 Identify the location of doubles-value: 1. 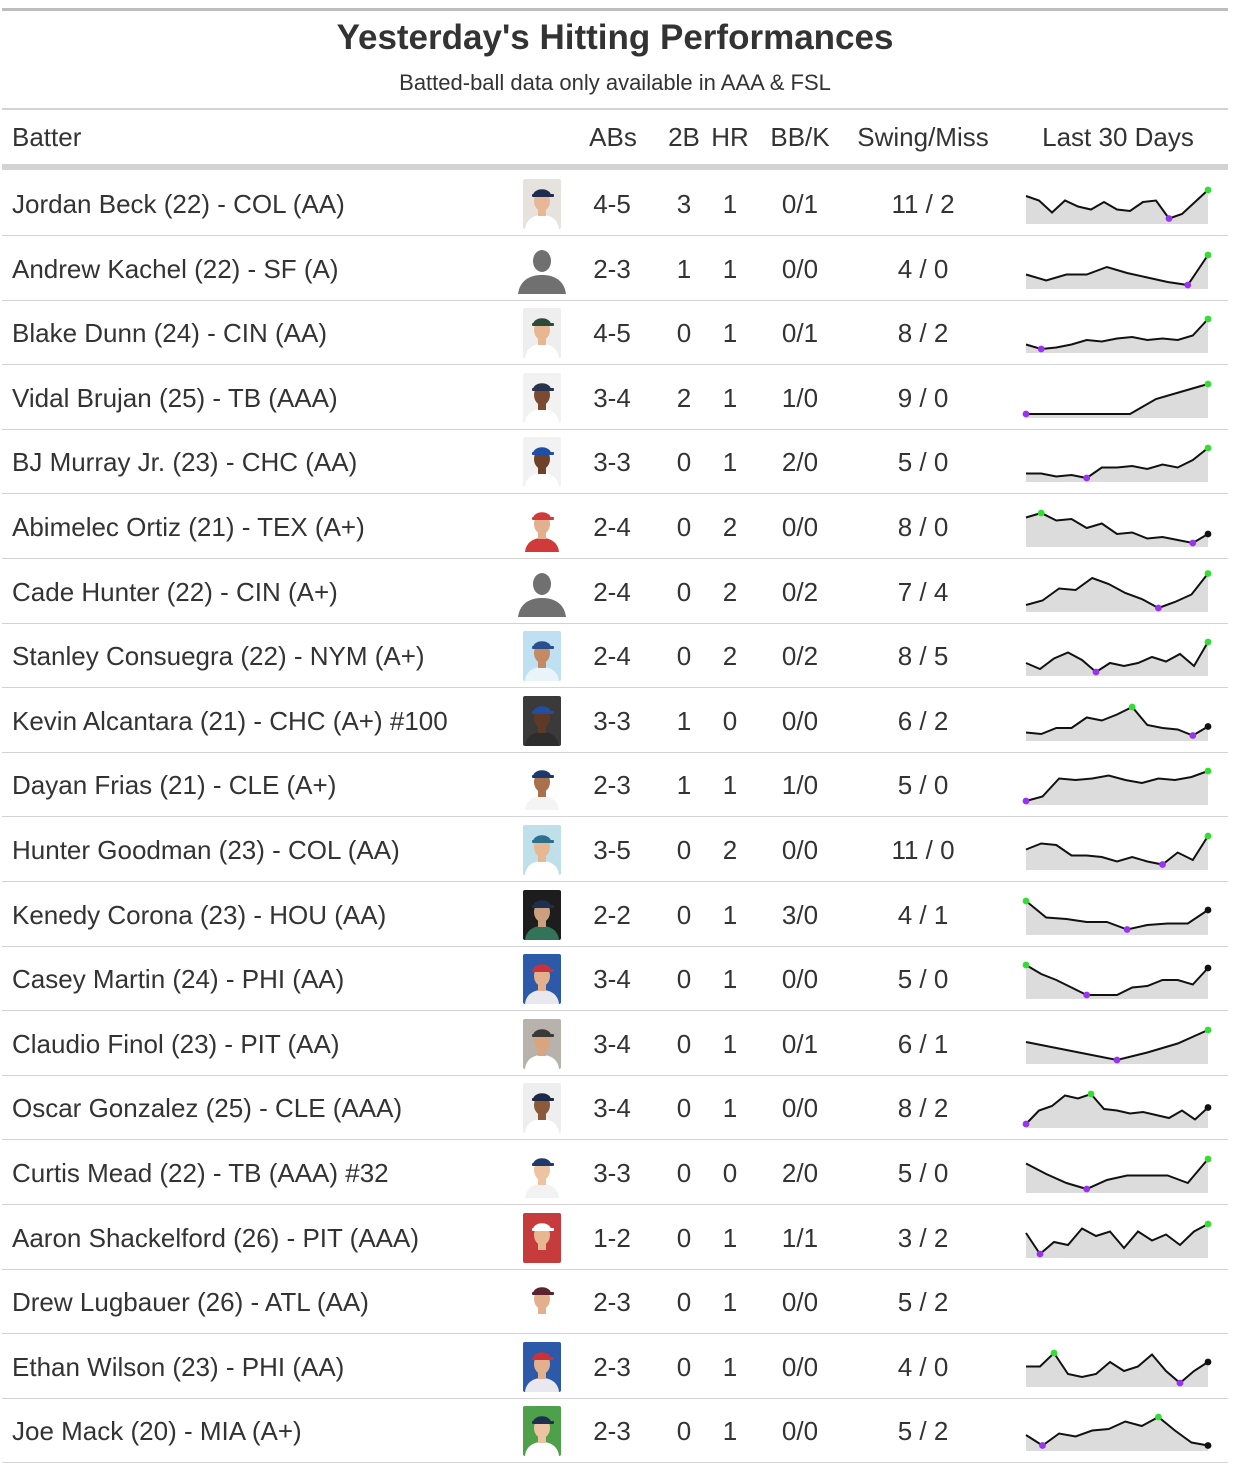
(684, 720).